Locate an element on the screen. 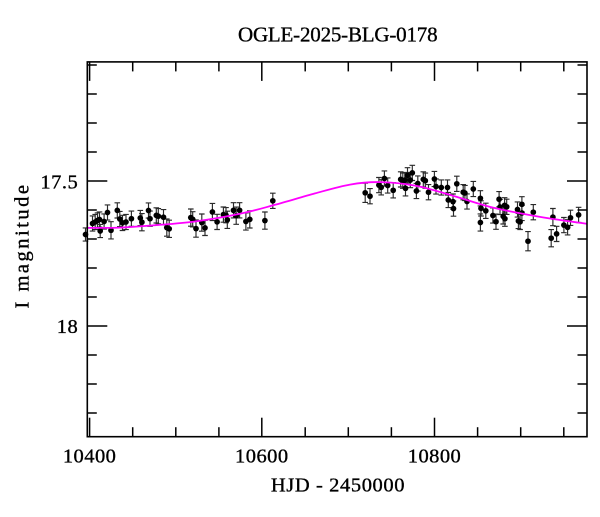  svg-text: OGLE-2025-BLG-0178 is located at coordinates (337, 35).